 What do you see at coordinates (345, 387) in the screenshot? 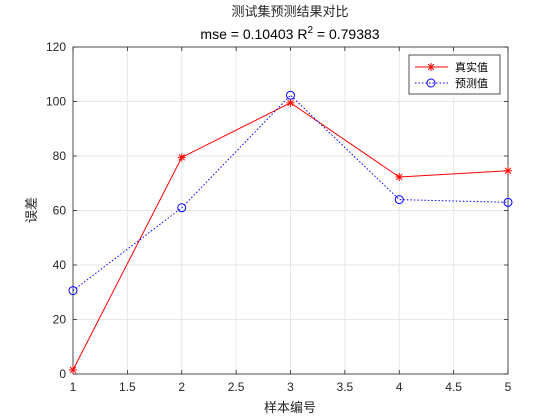
I see `x-tick-label: 3.5` at bounding box center [345, 387].